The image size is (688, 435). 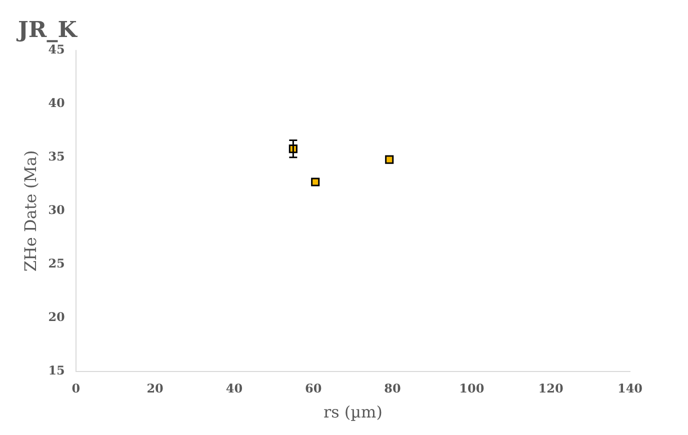 I want to click on x-tick-label: 100, so click(x=471, y=389).